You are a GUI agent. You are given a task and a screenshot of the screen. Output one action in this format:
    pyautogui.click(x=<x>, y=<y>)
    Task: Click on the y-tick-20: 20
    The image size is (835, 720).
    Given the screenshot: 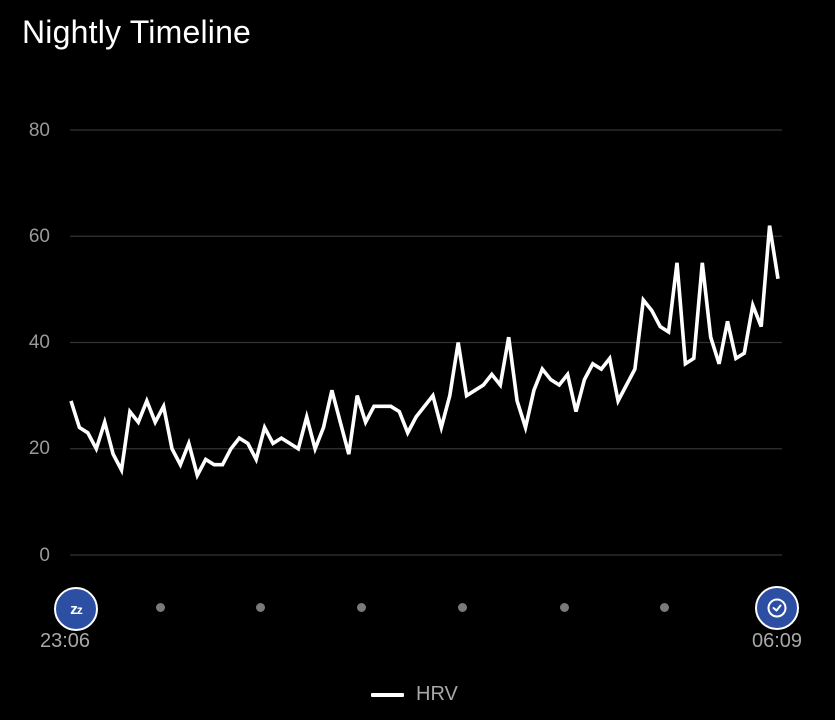 What is the action you would take?
    pyautogui.click(x=39, y=448)
    